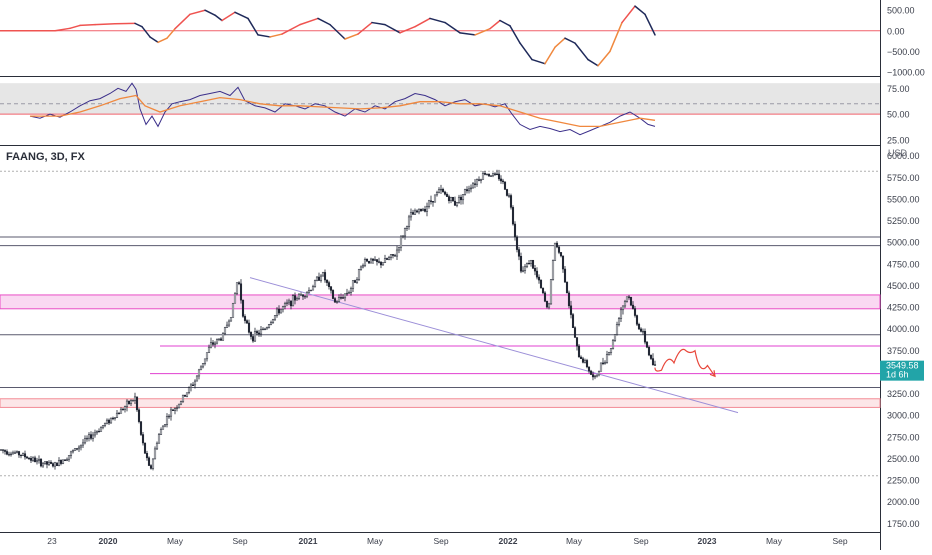 This screenshot has height=555, width=932. Describe the element at coordinates (903, 502) in the screenshot. I see `price-y-tick: 2000.00` at that location.